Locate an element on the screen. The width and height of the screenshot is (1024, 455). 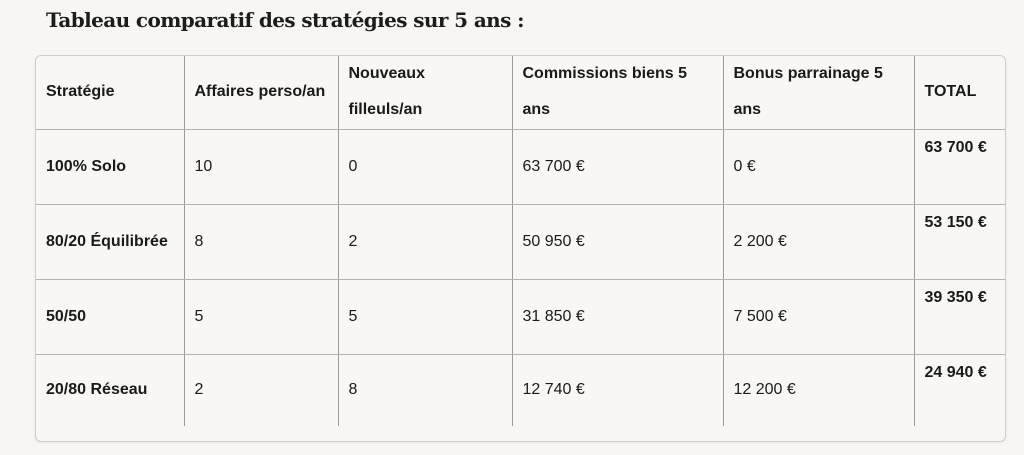
cell-affaires: 10 is located at coordinates (261, 167).